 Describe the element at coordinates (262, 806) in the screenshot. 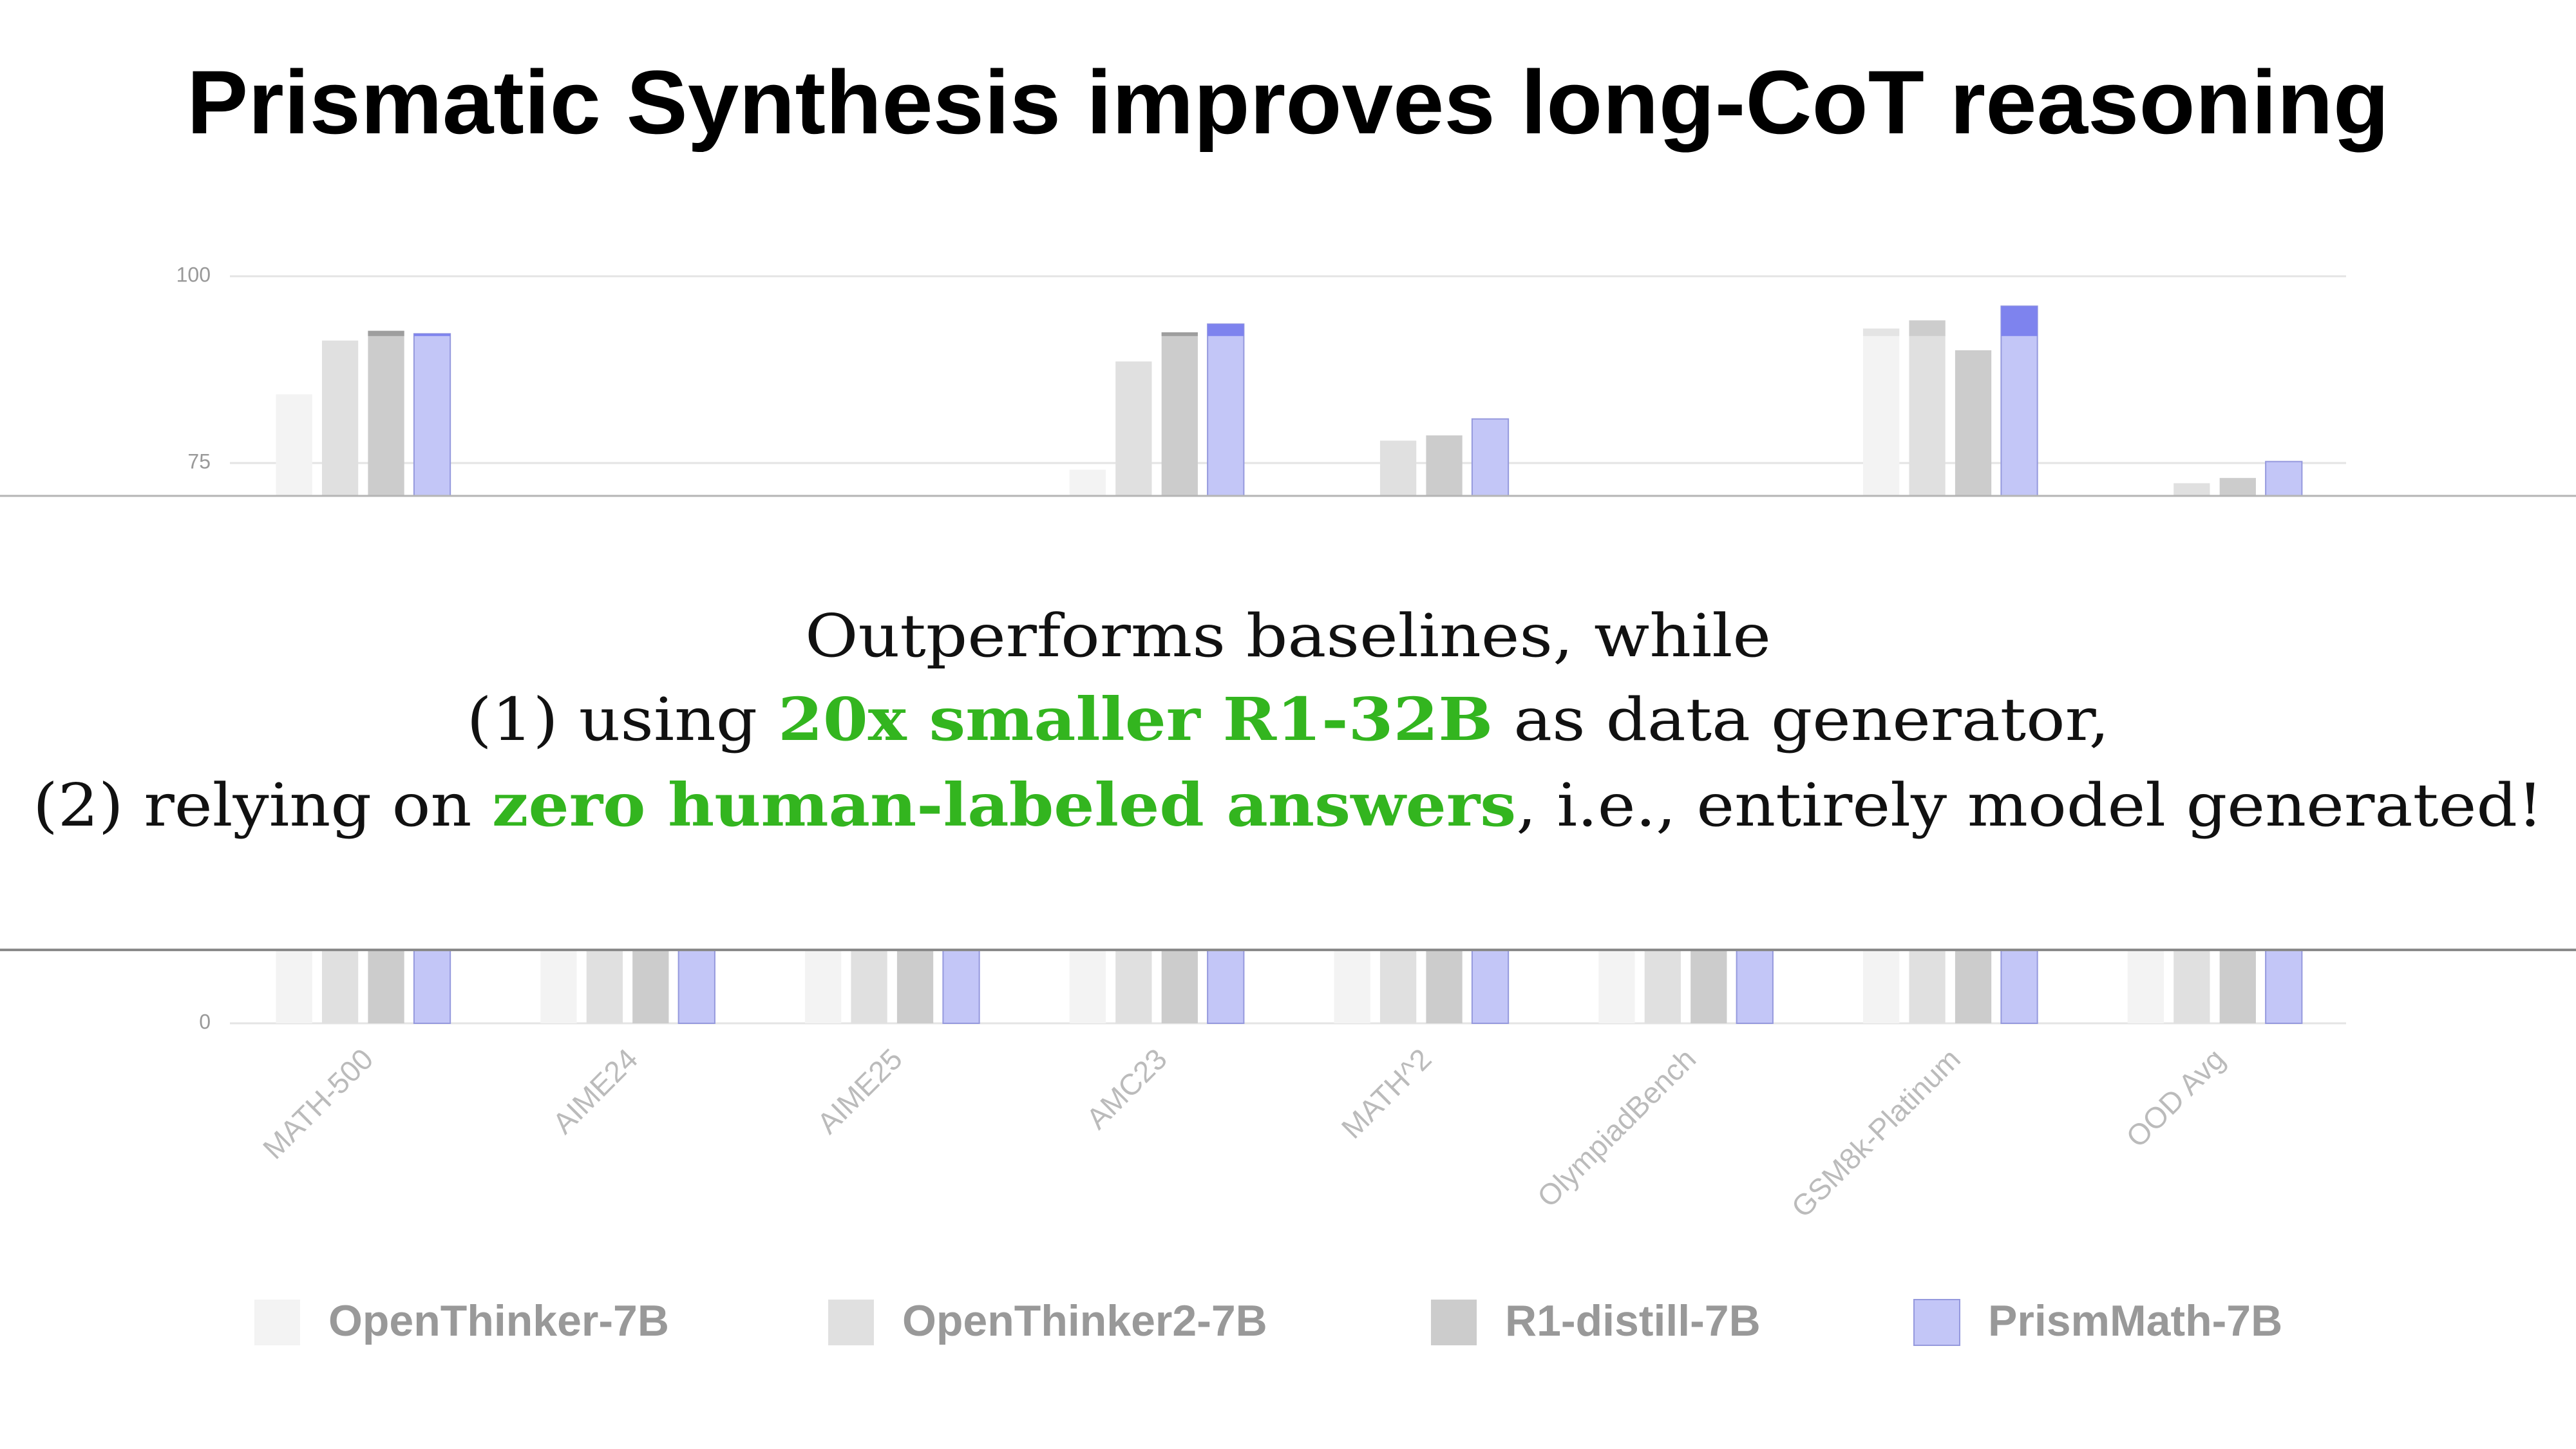

I see `overlay-text: (2) relying on` at that location.